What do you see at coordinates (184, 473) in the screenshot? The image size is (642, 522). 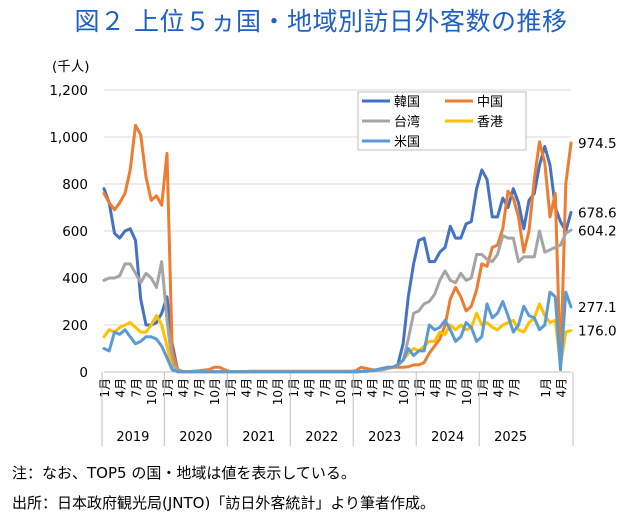 I see `footnote: 注：なお、TOP5 の国・地域は値を表示している。` at bounding box center [184, 473].